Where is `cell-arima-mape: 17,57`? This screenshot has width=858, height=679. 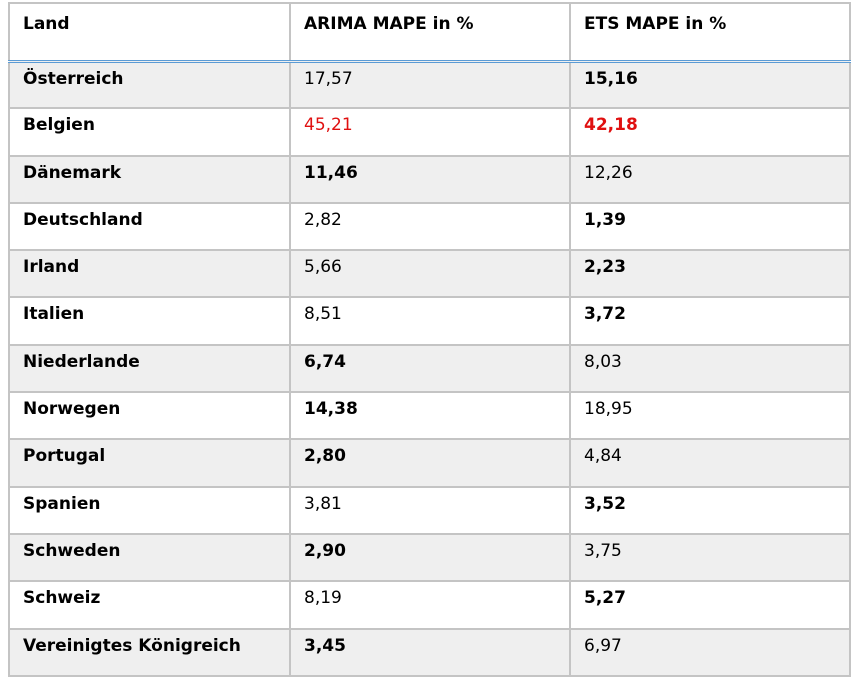
cell-arima-mape: 17,57 is located at coordinates (430, 84).